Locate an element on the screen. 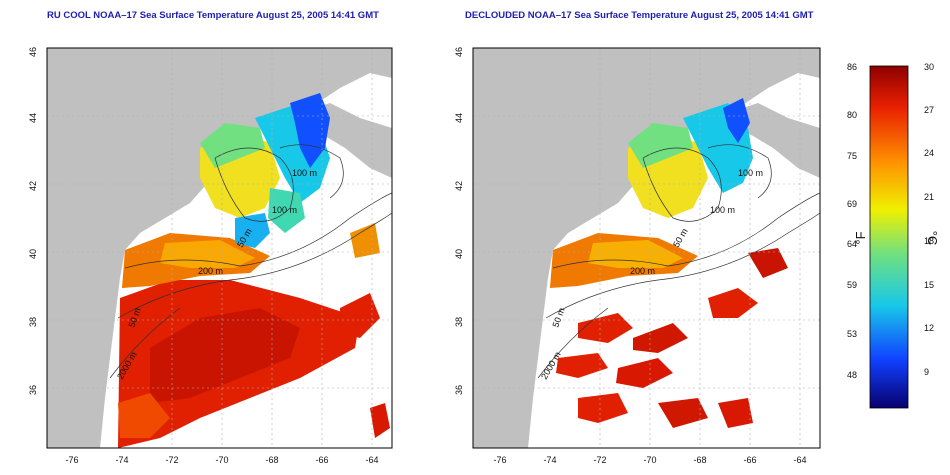  fahrenheit-tick: 48 is located at coordinates (852, 375).